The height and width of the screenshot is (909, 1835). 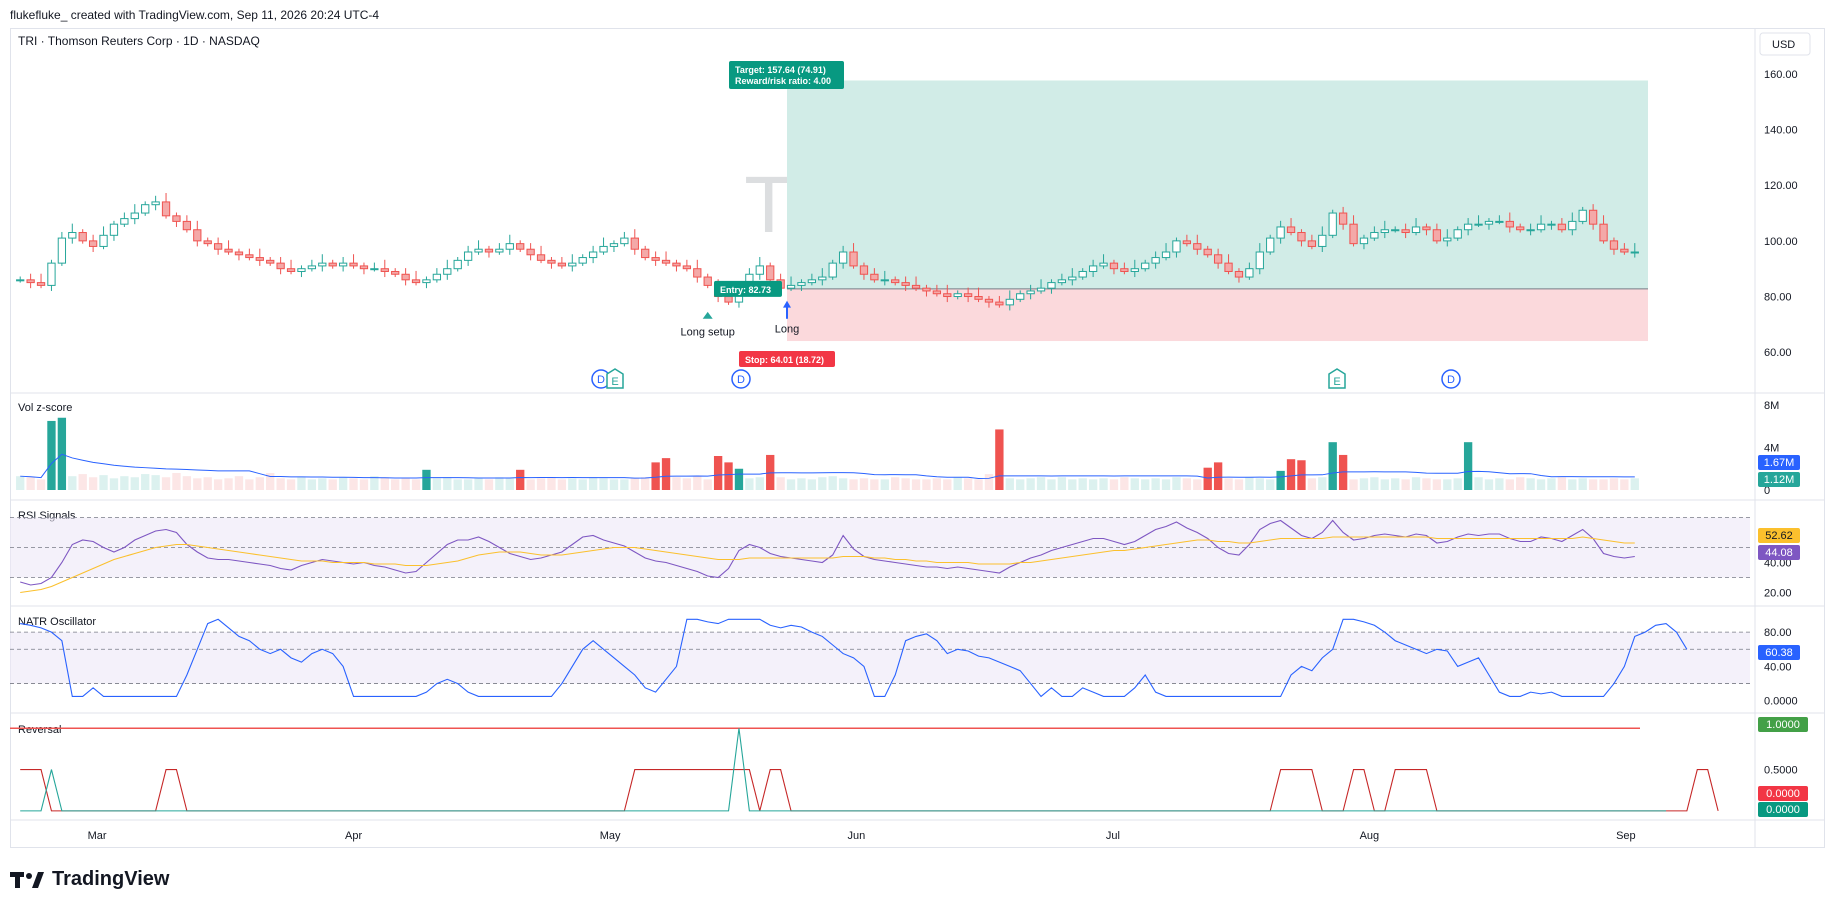 I want to click on currency-button, so click(x=1785, y=44).